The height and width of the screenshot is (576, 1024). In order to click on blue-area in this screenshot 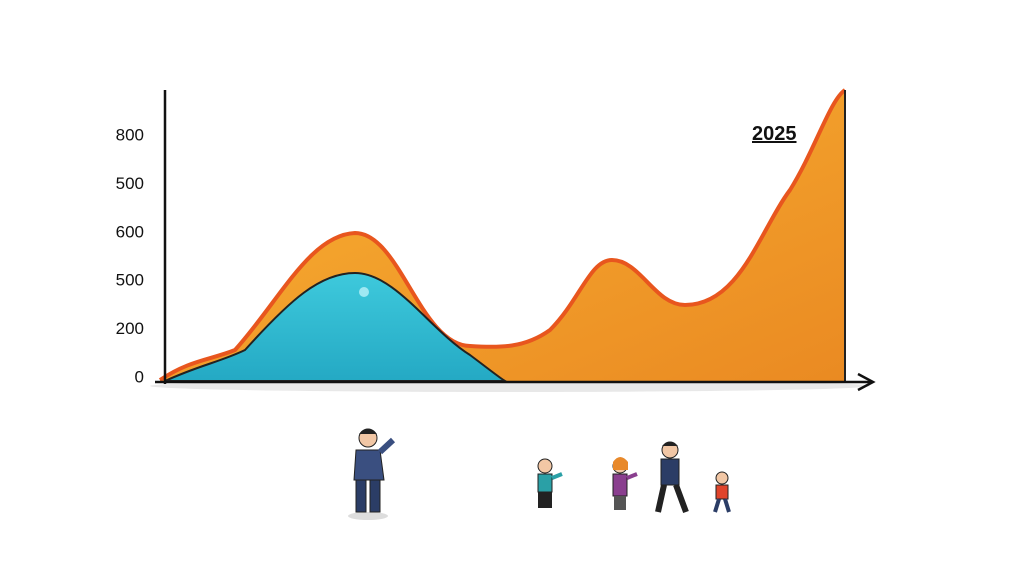, I will do `click(336, 326)`.